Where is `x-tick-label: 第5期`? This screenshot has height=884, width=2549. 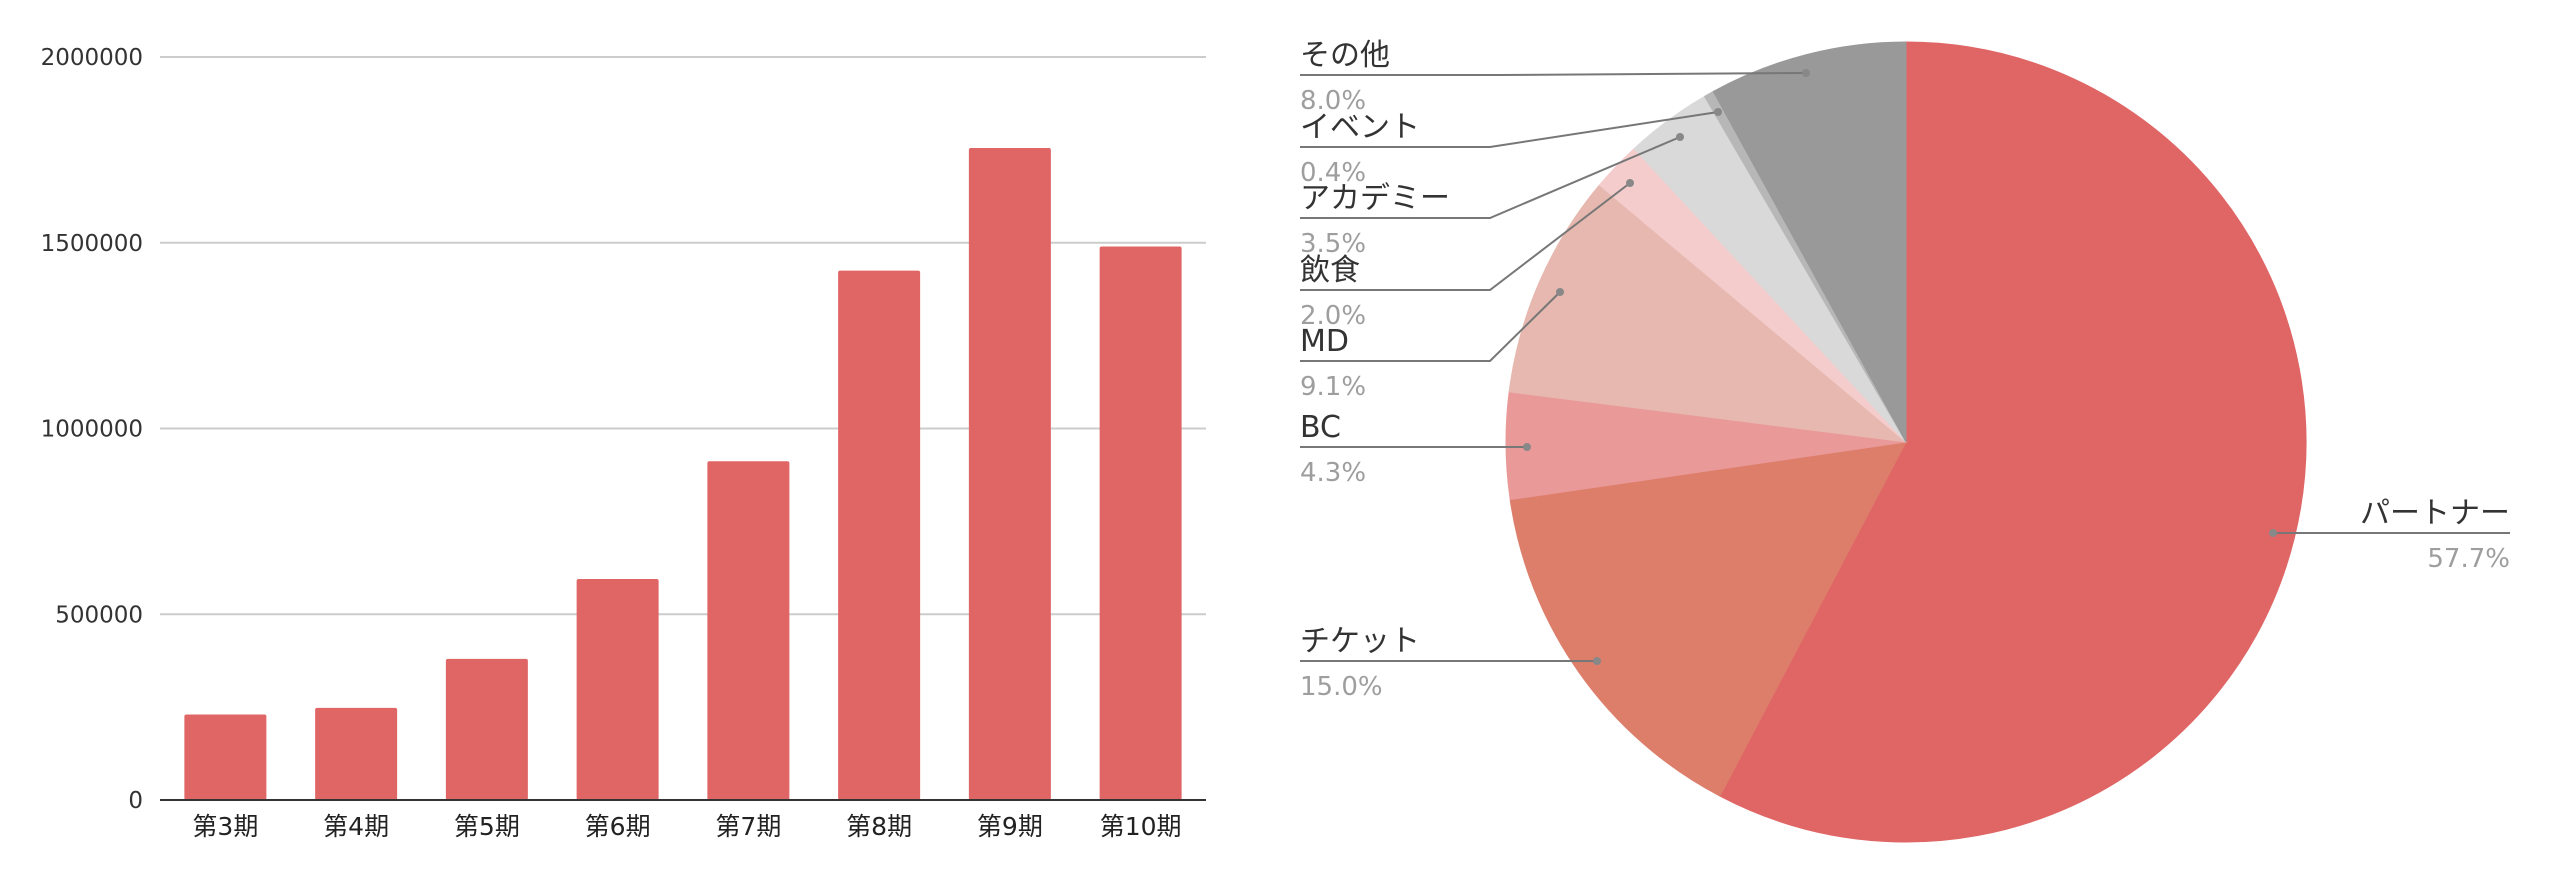
x-tick-label: 第5期 is located at coordinates (487, 826).